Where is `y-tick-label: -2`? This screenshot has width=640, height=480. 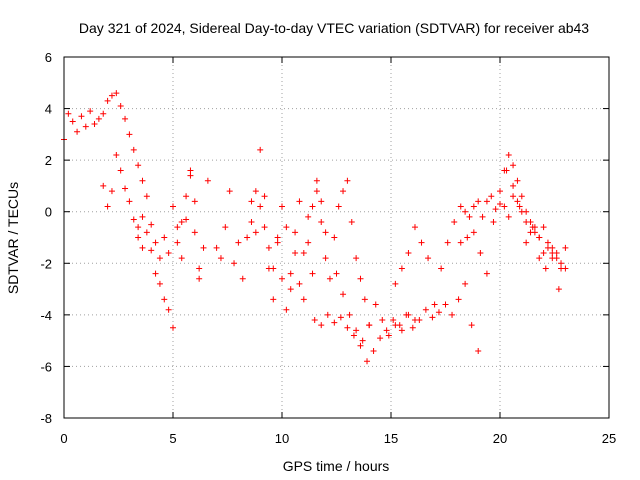
y-tick-label: -2 is located at coordinates (46, 263).